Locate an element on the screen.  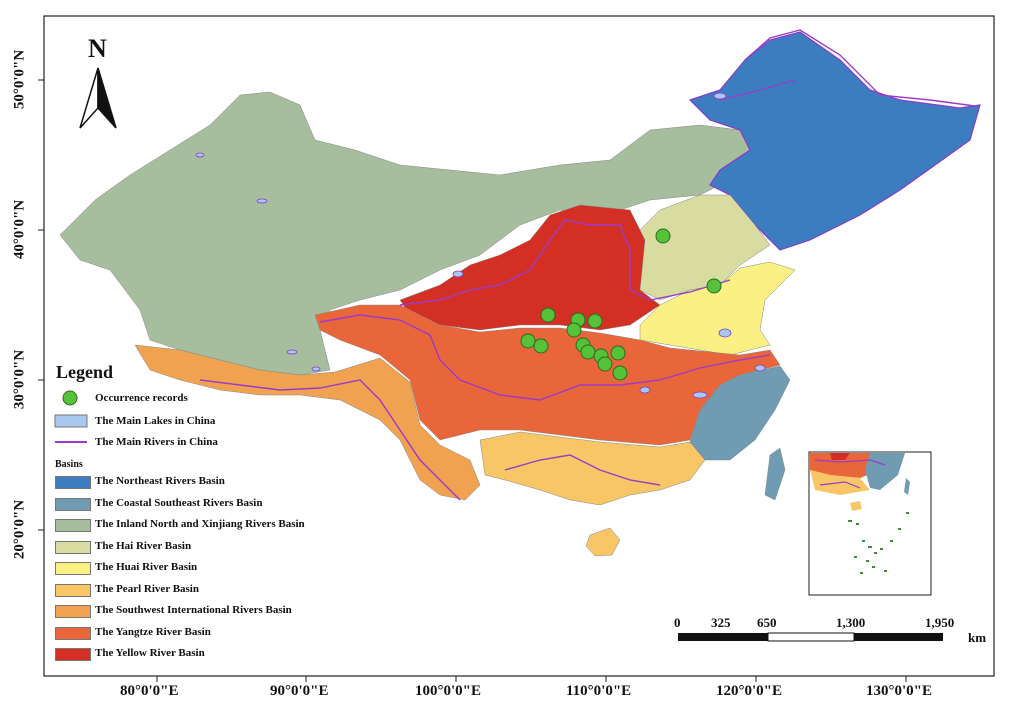
x-axis-label-130e: 130°0'0"E is located at coordinates (899, 691).